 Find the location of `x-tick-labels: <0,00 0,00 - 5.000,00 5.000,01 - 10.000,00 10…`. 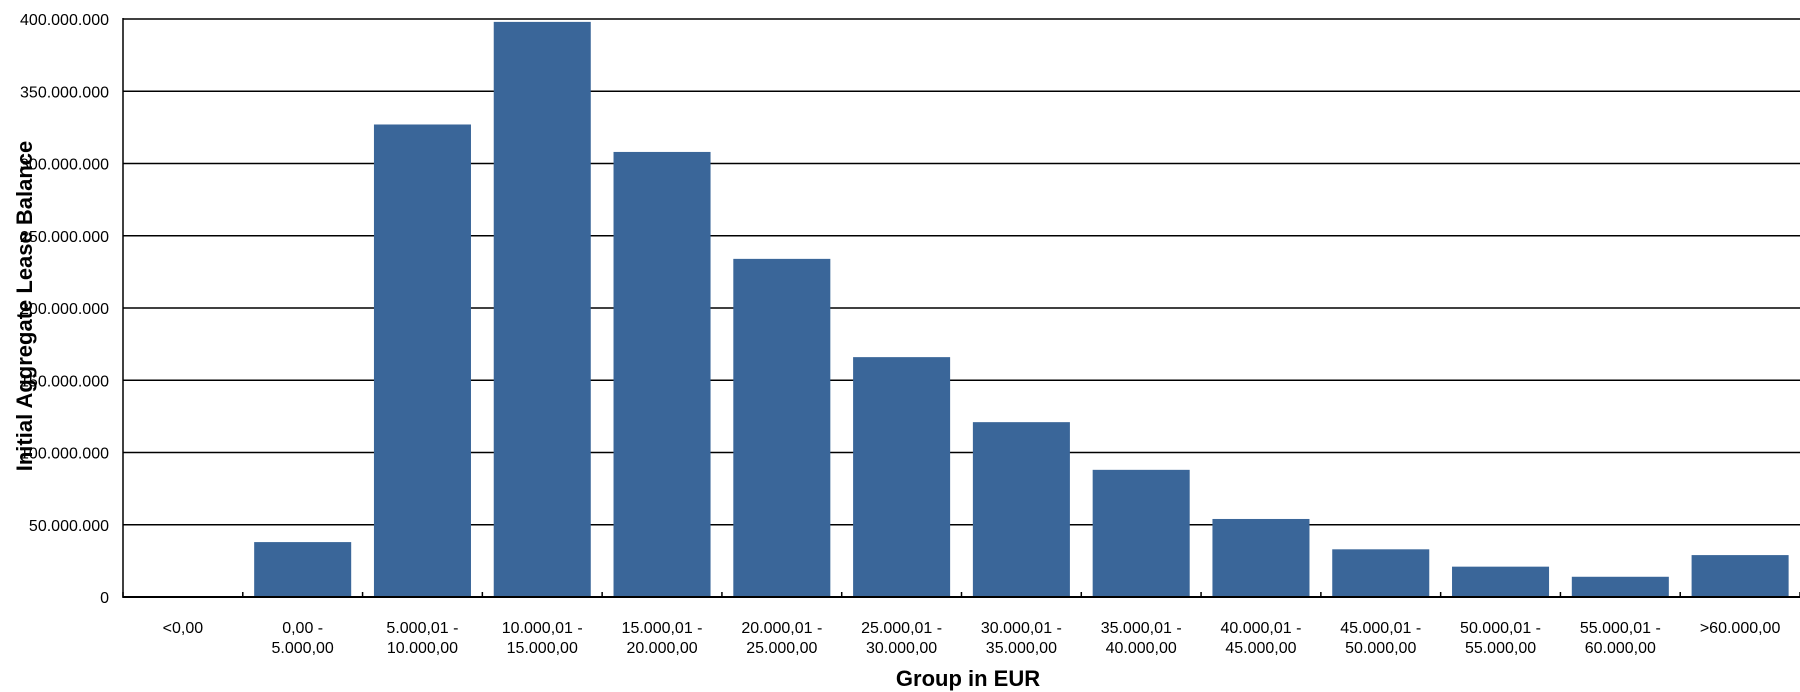

x-tick-labels: <0,00 0,00 - 5.000,00 5.000,01 - 10.000,00 10… is located at coordinates (972, 638).